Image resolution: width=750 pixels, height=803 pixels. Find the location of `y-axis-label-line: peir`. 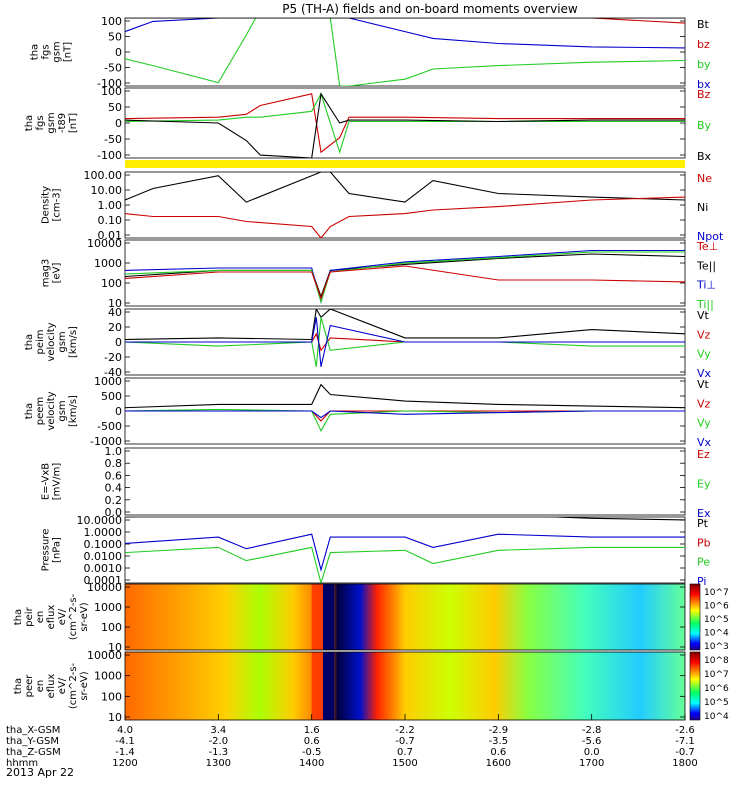

y-axis-label-line: peir is located at coordinates (29, 616).